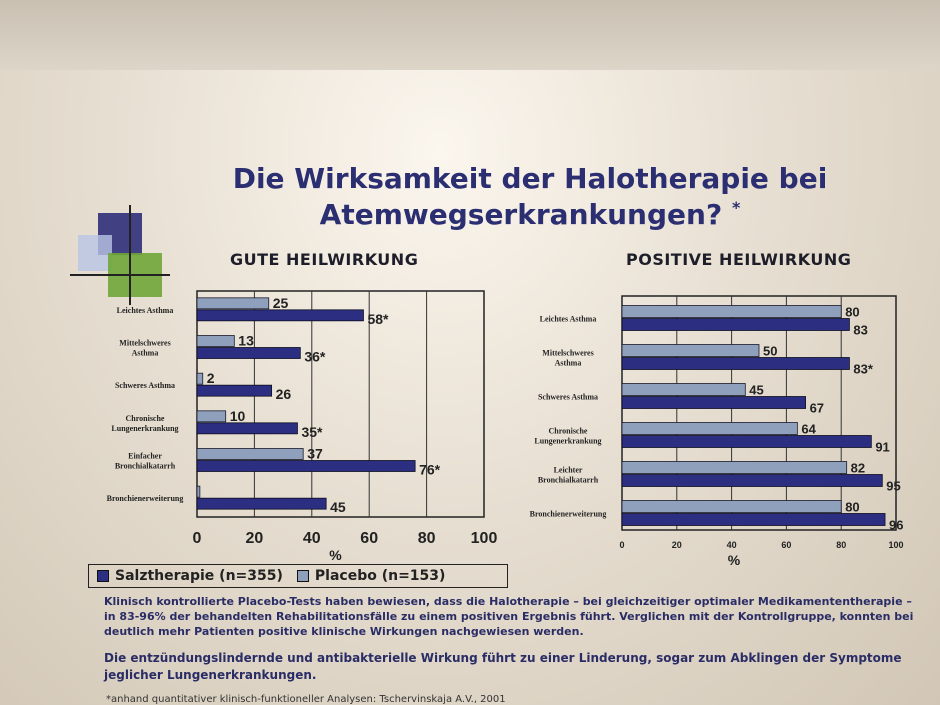 The height and width of the screenshot is (705, 940). What do you see at coordinates (470, 35) in the screenshot?
I see `poster-top-band` at bounding box center [470, 35].